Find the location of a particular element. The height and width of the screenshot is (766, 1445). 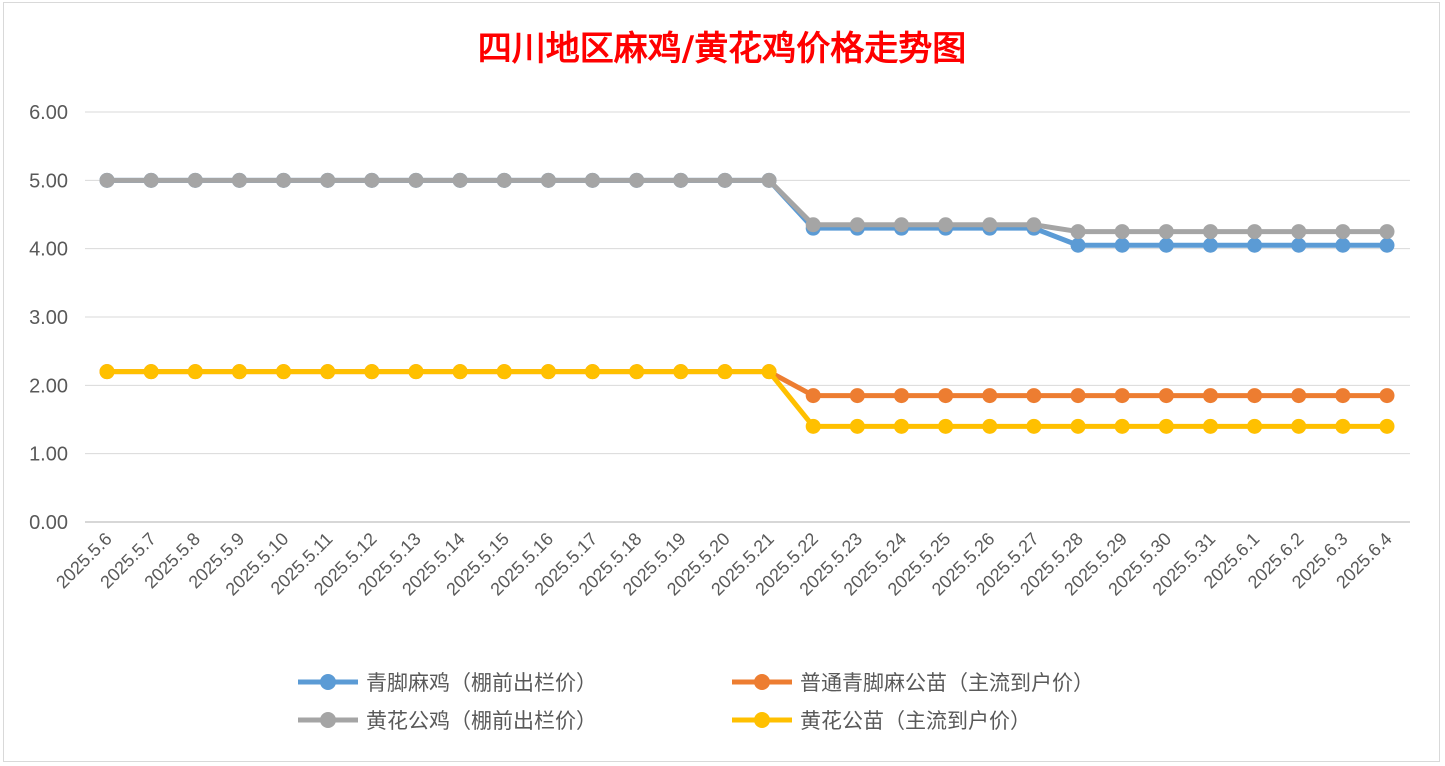

legend-label: 普通青脚麻公苗（主流到户价） is located at coordinates (947, 683).